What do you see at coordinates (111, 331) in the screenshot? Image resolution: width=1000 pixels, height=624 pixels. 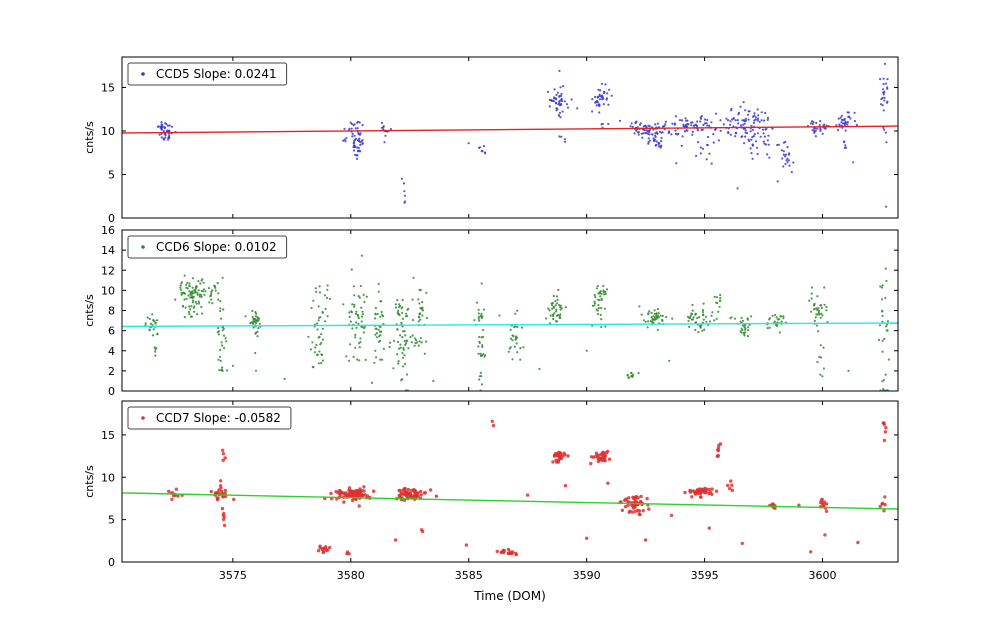 I see `y-tick-label: 6` at bounding box center [111, 331].